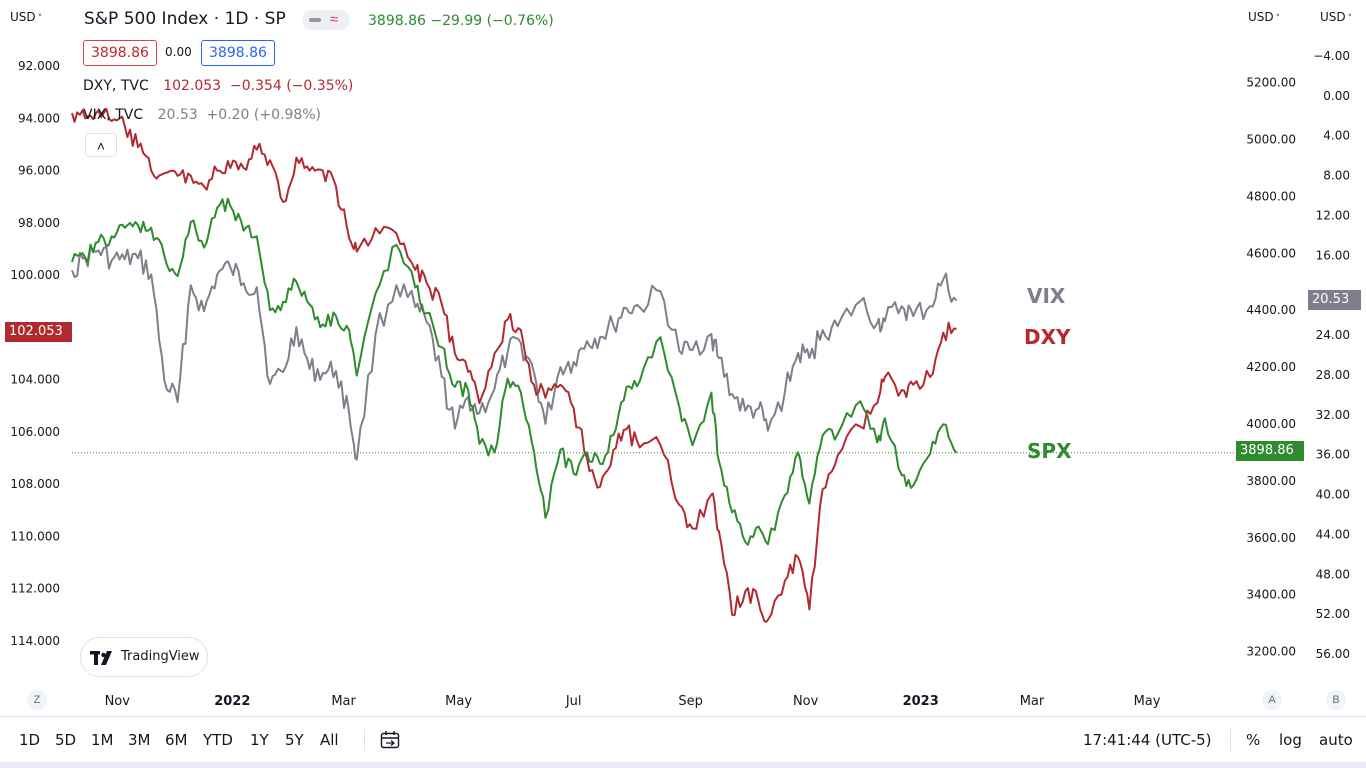  Describe the element at coordinates (294, 740) in the screenshot. I see `range-5y: 5Y` at that location.